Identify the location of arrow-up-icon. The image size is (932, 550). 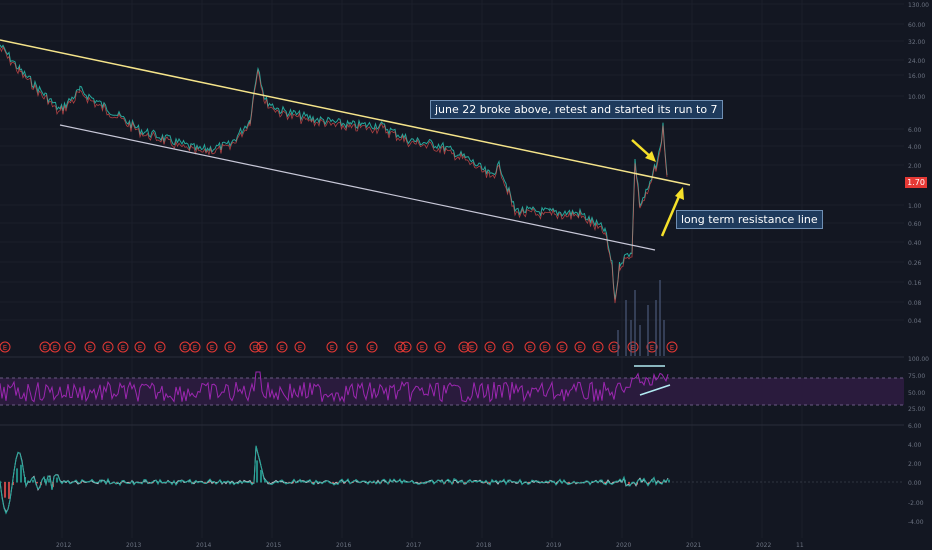
(671, 215).